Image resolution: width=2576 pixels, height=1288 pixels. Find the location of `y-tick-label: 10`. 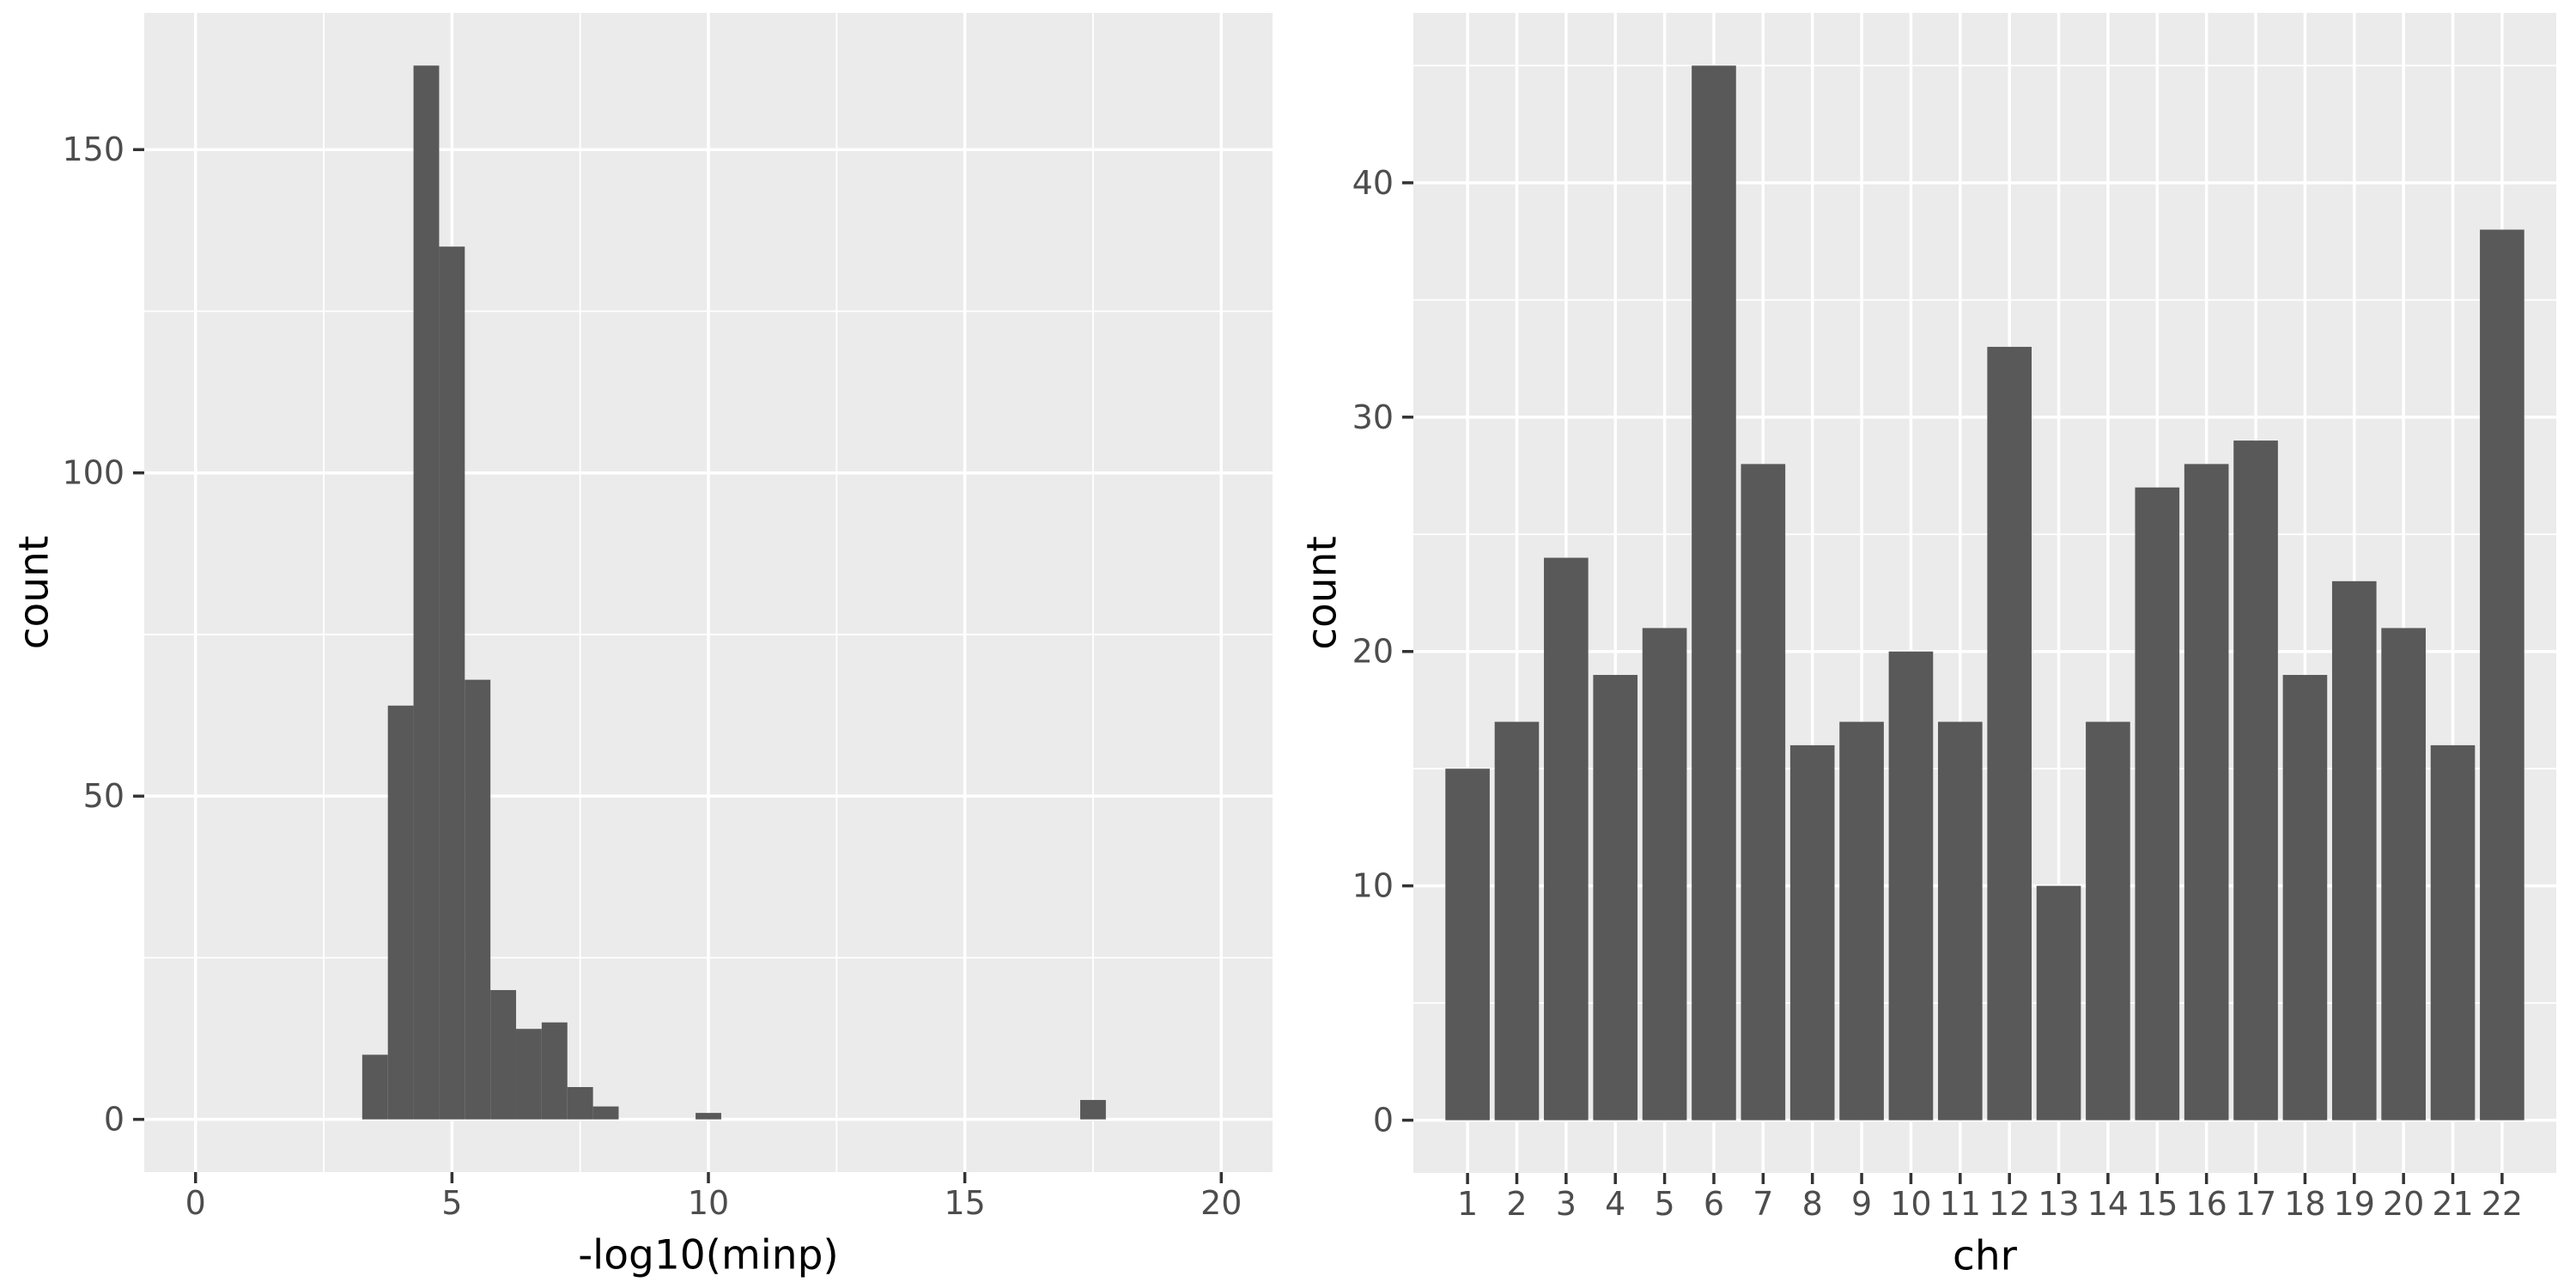

y-tick-label: 10 is located at coordinates (1373, 886).